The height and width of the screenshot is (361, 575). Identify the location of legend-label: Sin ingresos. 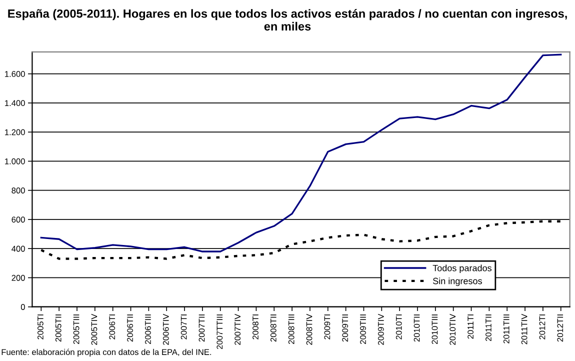
(457, 282).